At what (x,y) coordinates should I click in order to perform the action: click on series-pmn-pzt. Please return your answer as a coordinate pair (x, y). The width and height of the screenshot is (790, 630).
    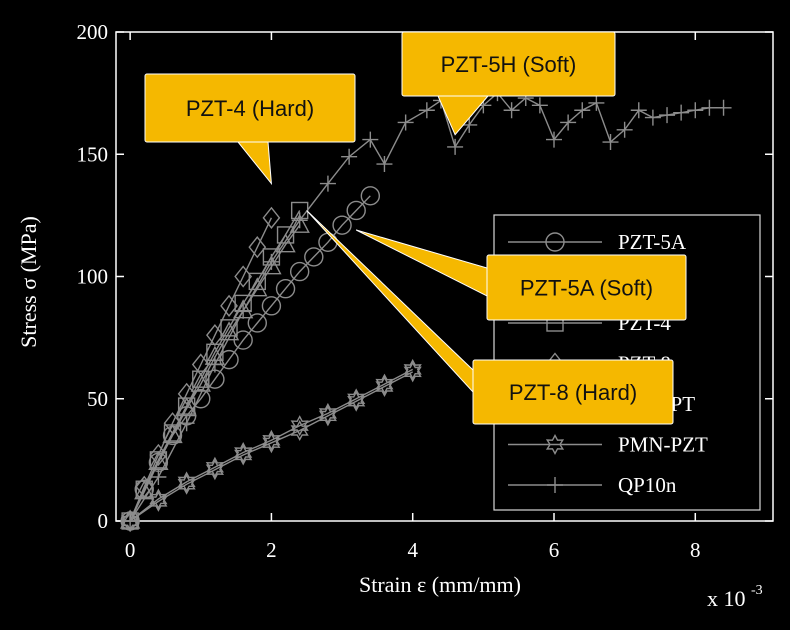
    Looking at the image, I should click on (271, 446).